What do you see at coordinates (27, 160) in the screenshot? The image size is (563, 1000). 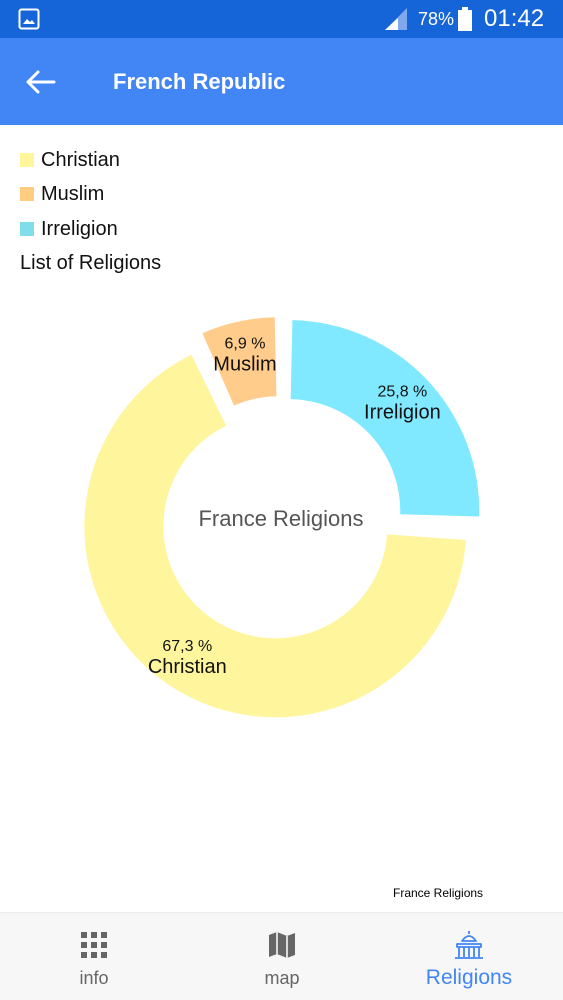 I see `legend-swatch-christian` at bounding box center [27, 160].